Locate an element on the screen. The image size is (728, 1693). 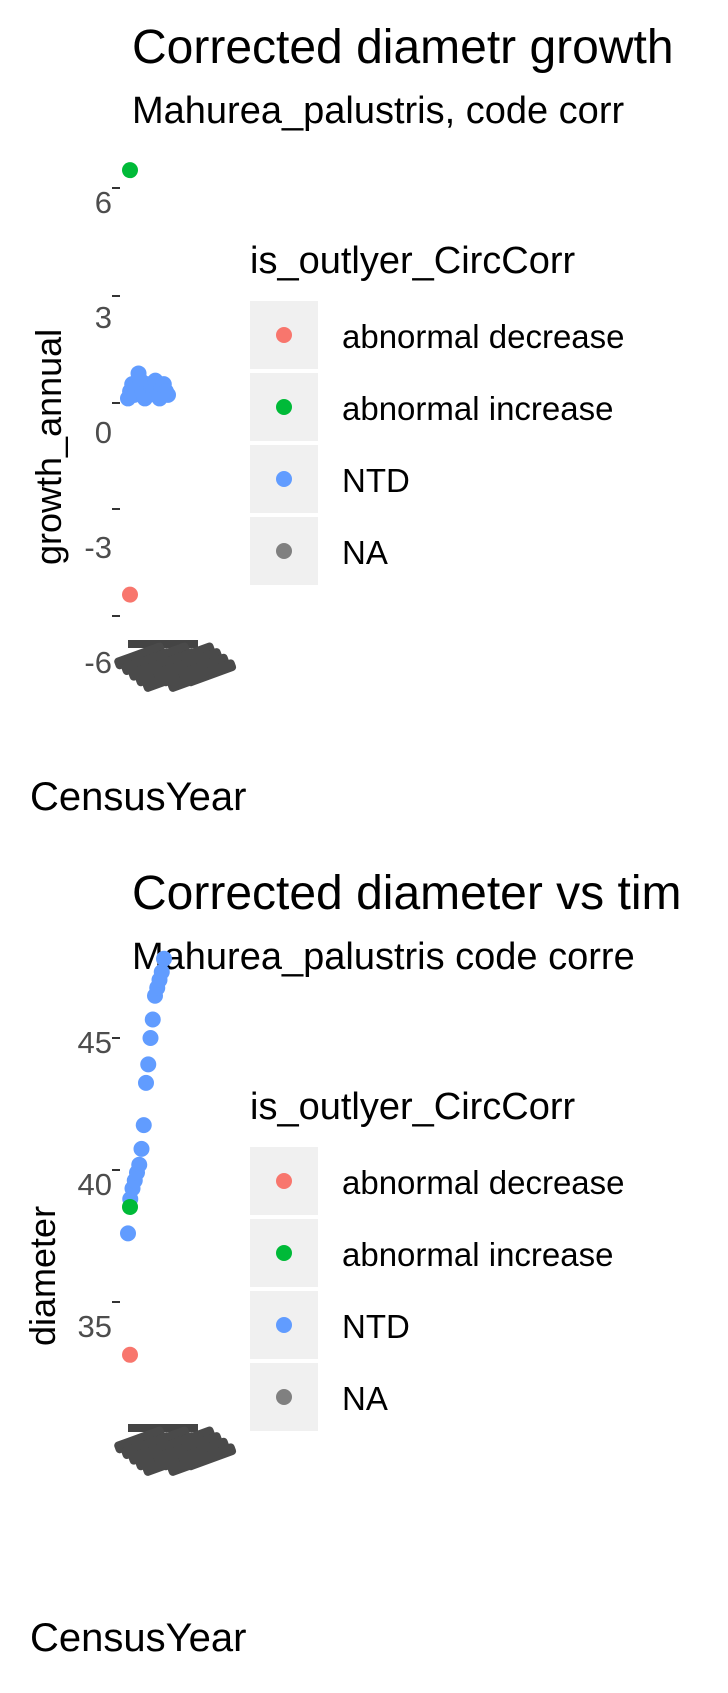
y-tick-label: 6 is located at coordinates (103, 202).